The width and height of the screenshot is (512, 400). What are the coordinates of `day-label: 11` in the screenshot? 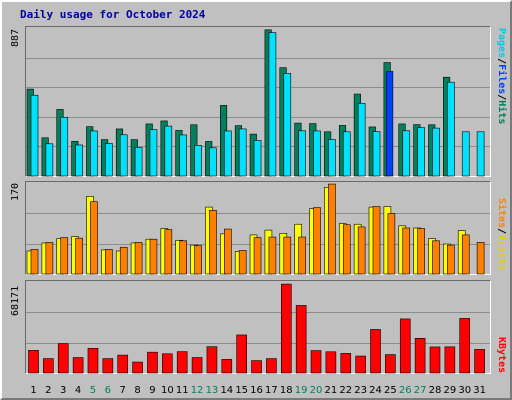 It's located at (182, 390).